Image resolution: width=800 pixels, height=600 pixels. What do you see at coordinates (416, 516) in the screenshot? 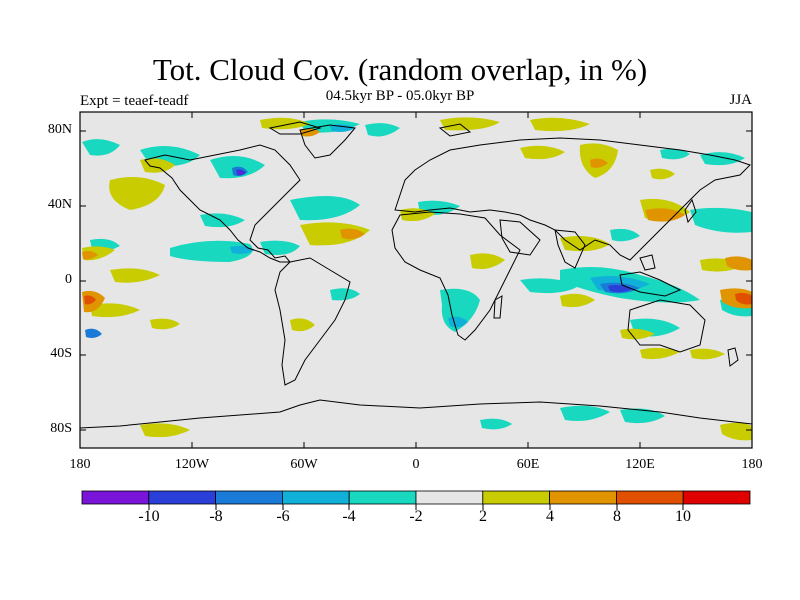
I see `colorbar-label: -2` at bounding box center [416, 516].